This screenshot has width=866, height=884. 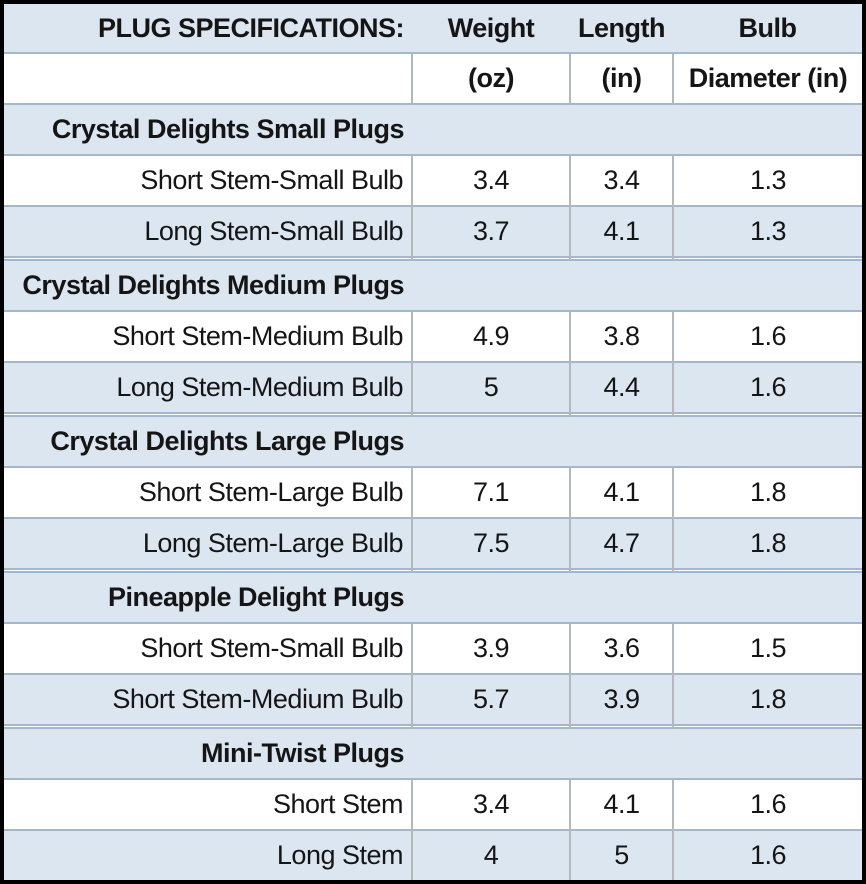 I want to click on weight-column-header: Weight, so click(x=491, y=29).